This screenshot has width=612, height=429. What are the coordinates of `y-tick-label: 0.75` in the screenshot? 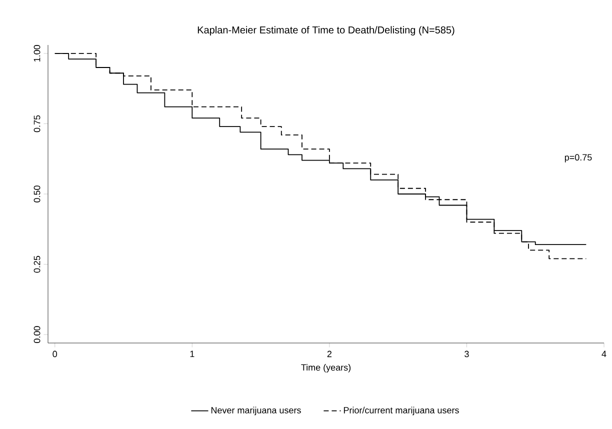 It's located at (37, 123).